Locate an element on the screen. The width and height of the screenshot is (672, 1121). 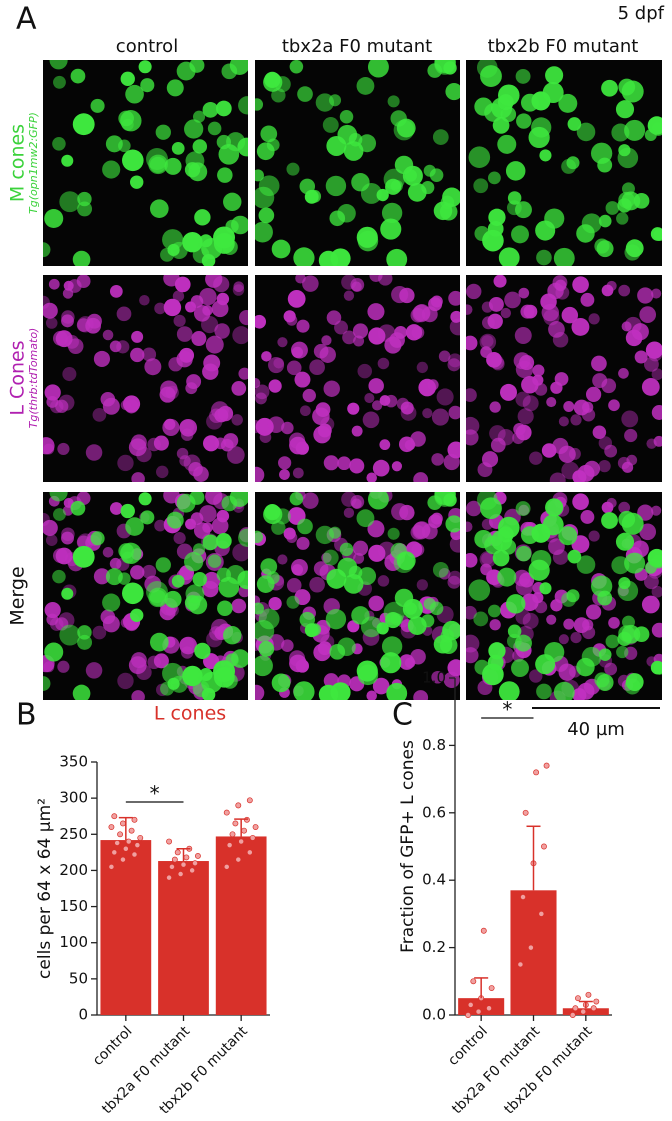
y-tick-label: 0.8 is located at coordinates (434, 745).